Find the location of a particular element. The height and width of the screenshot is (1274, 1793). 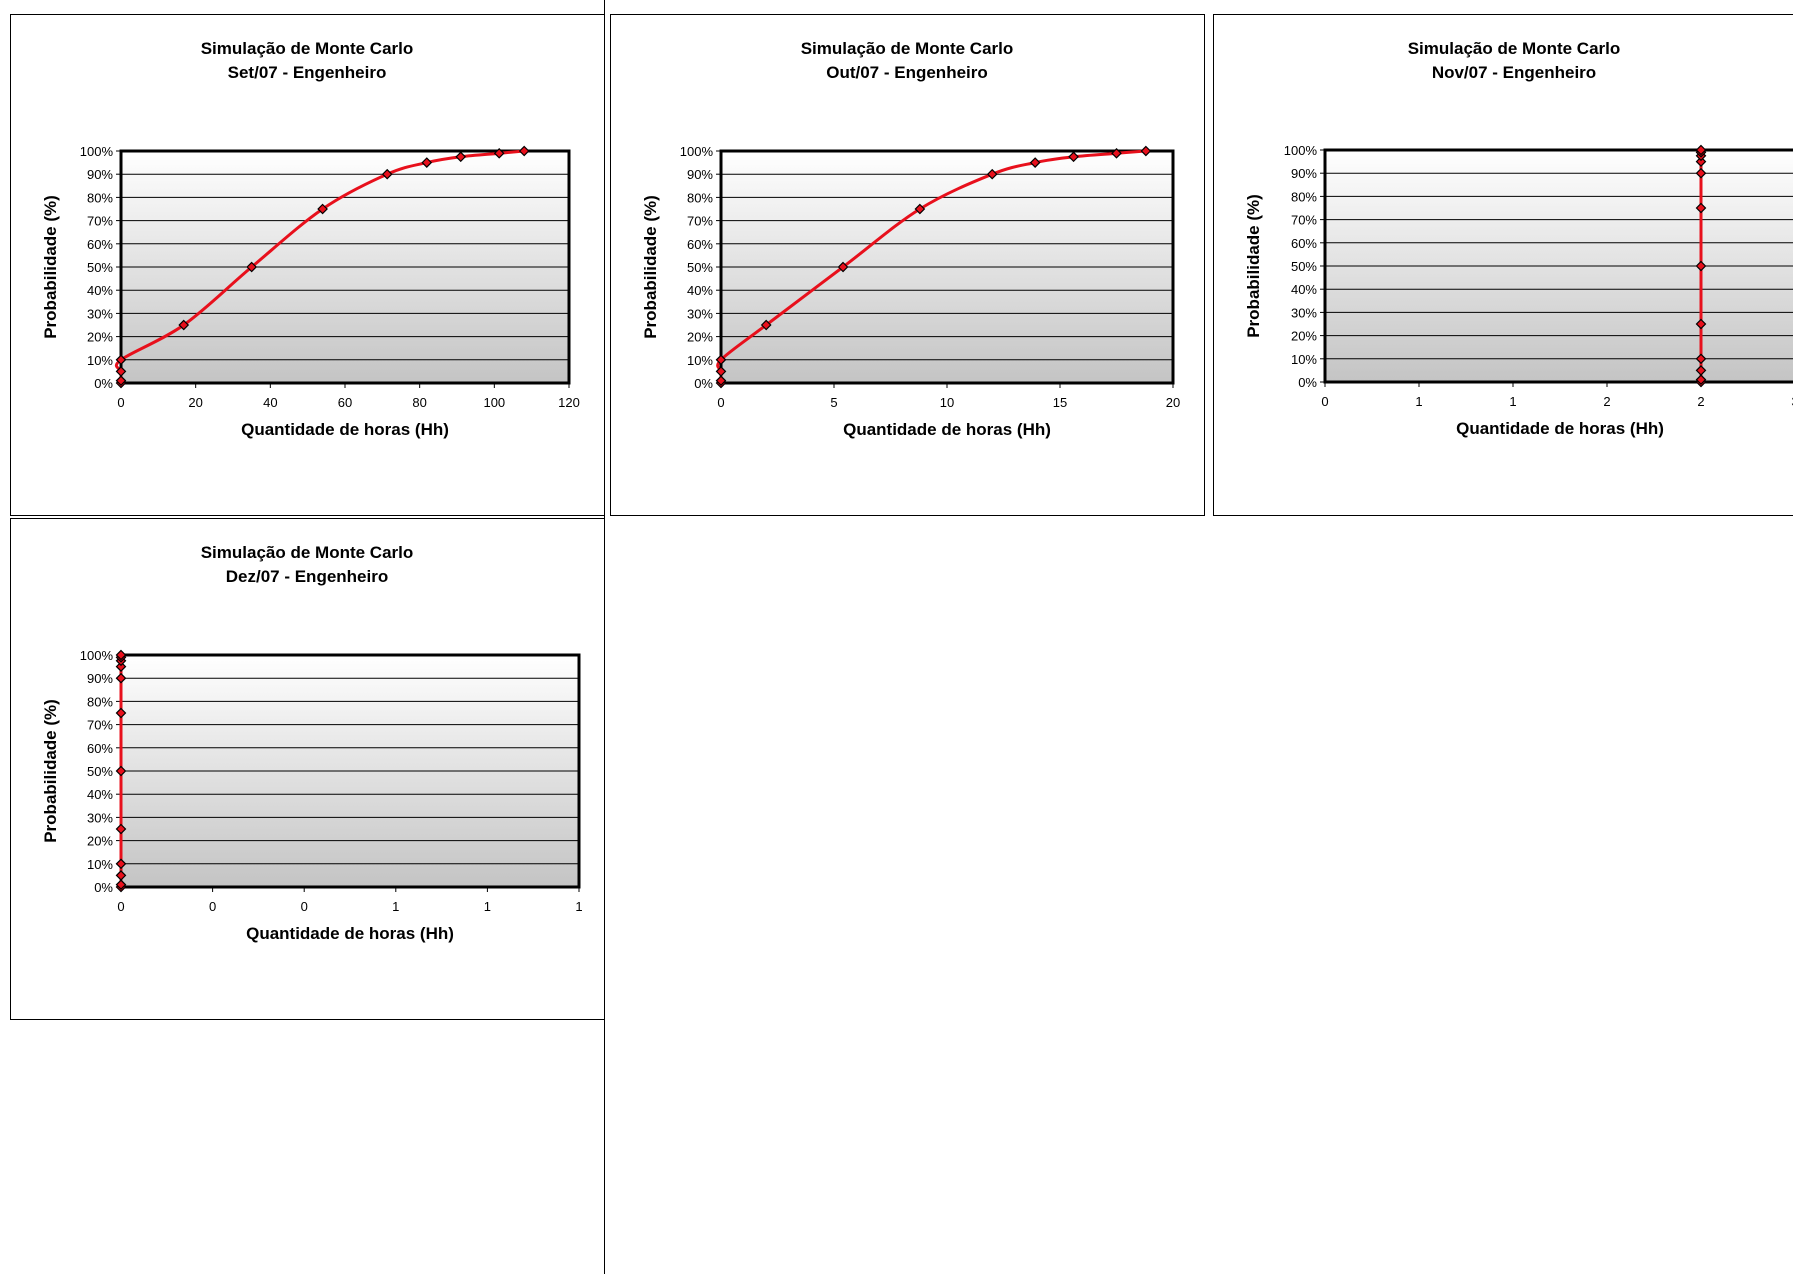

x-tick-label: 10 is located at coordinates (947, 402).